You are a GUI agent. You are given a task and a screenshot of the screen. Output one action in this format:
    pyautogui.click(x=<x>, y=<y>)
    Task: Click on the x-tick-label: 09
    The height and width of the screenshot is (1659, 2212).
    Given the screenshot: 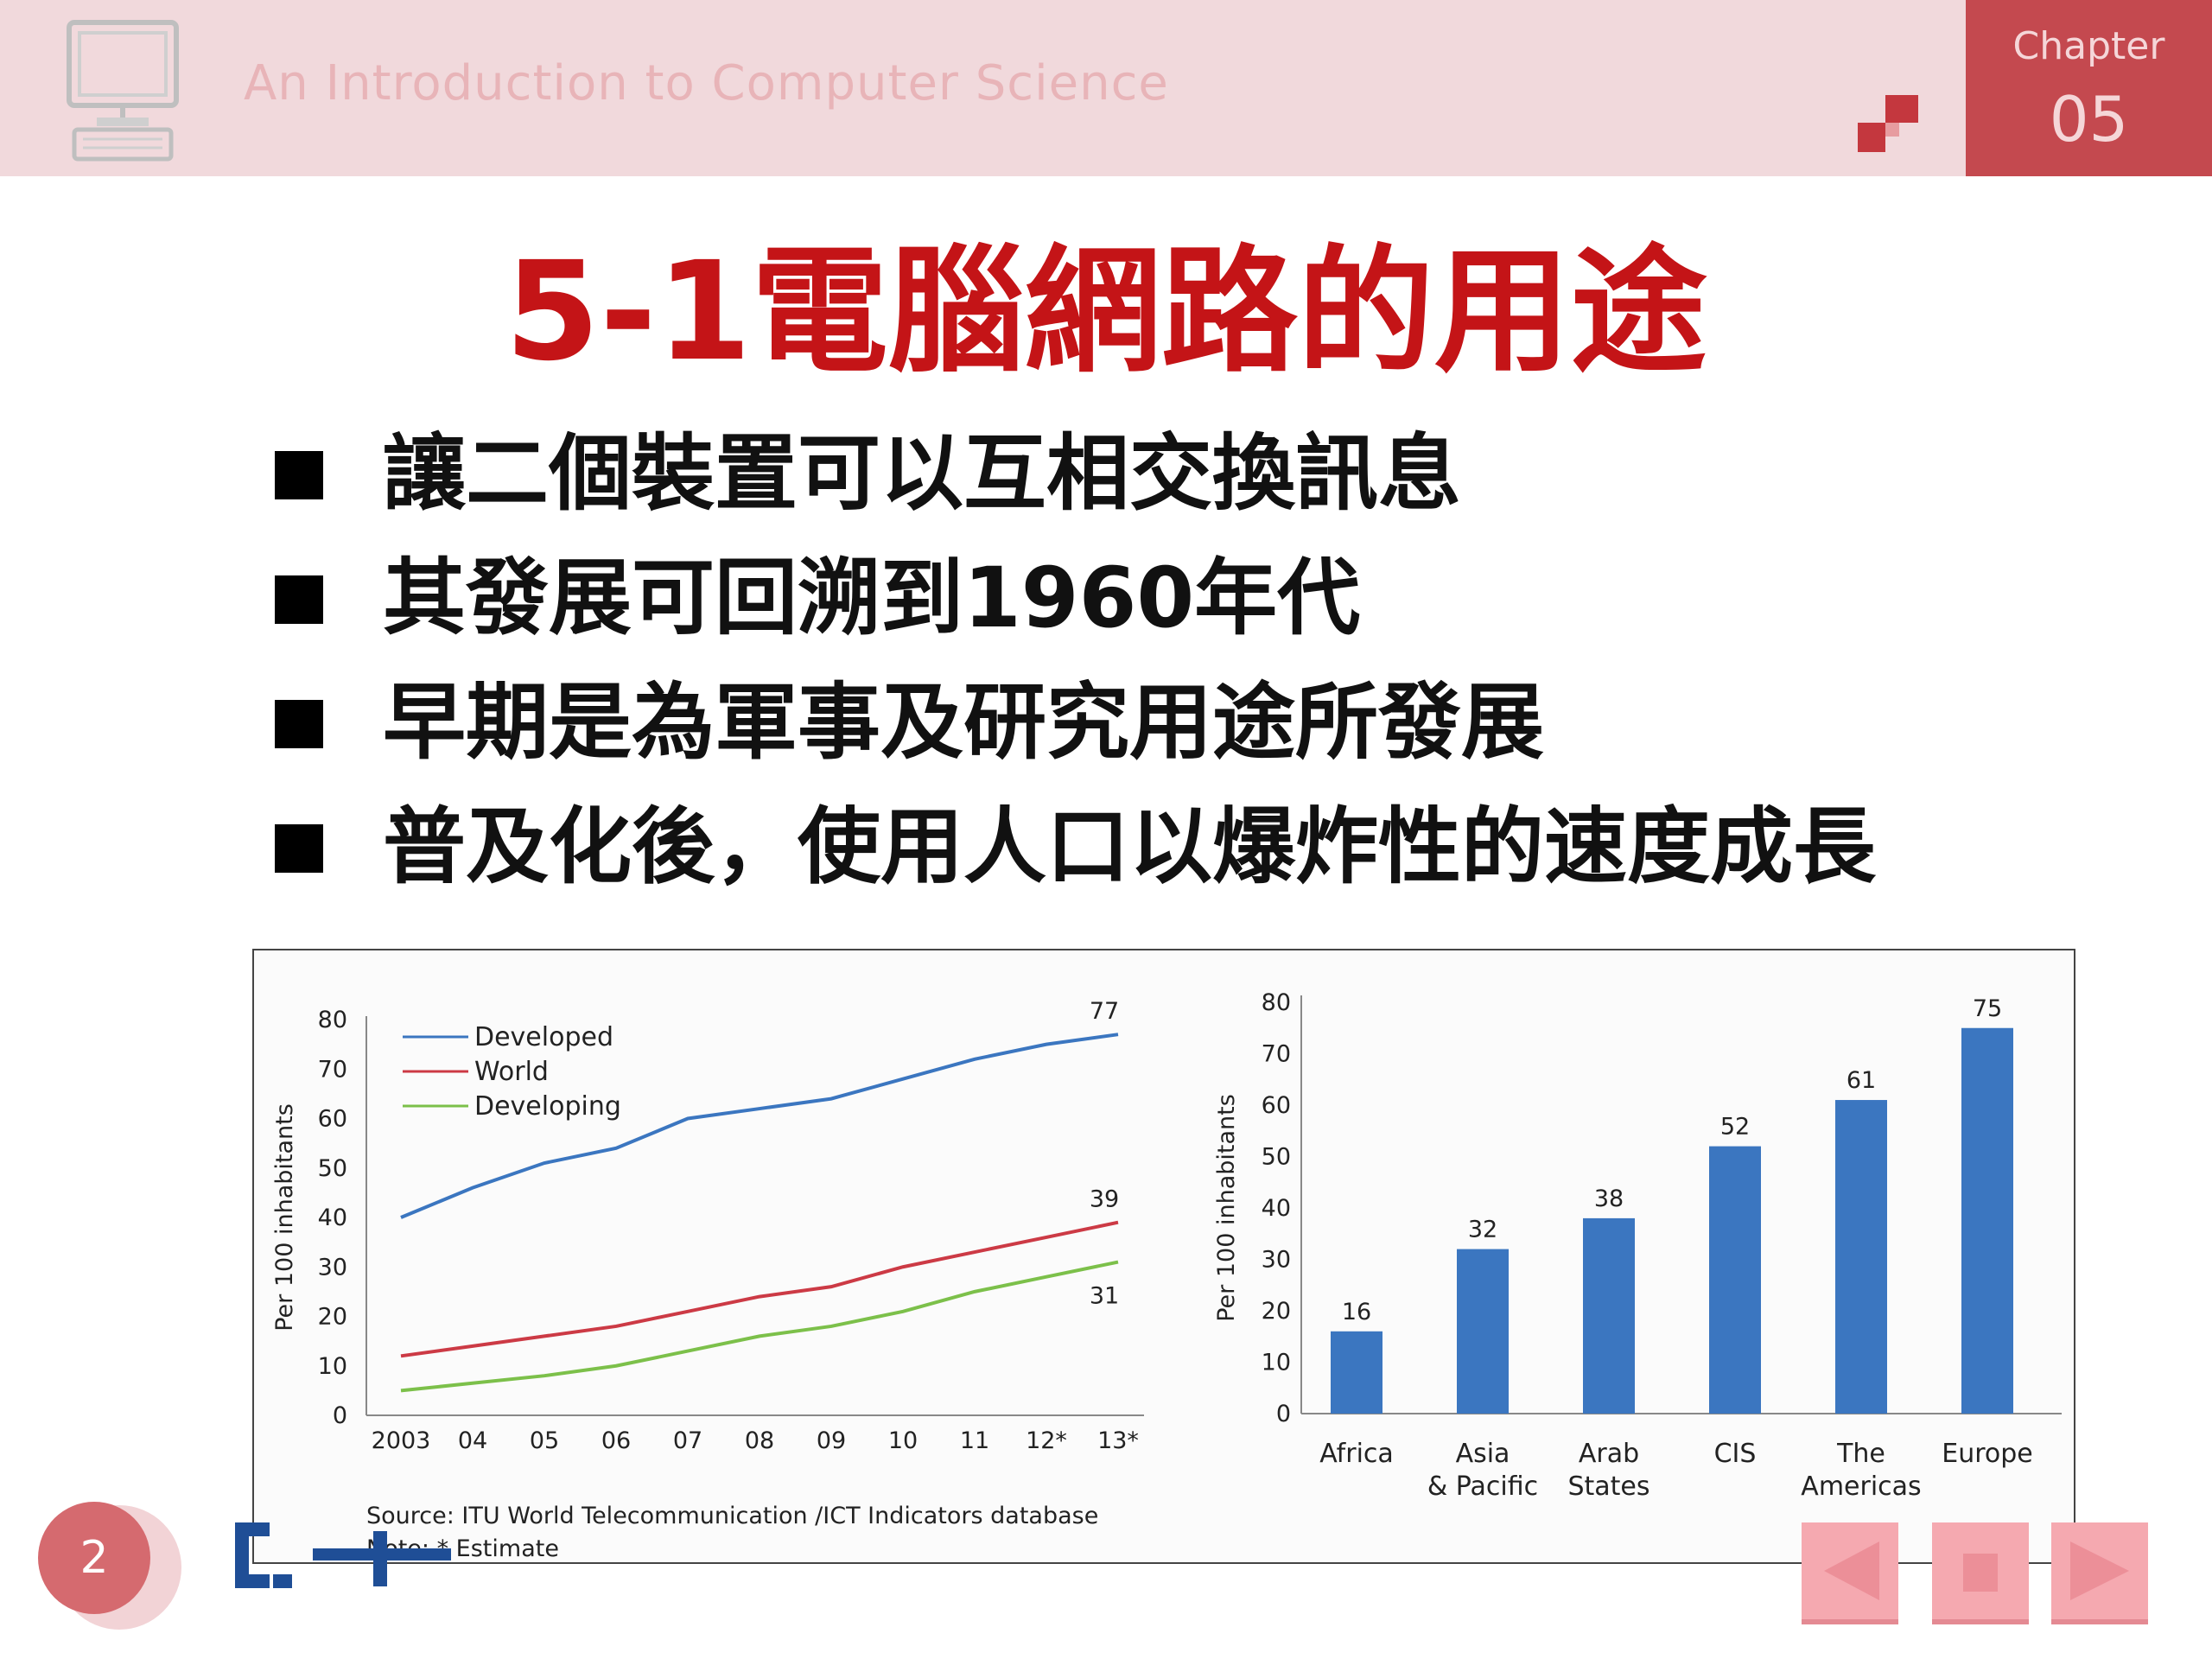 What is the action you would take?
    pyautogui.click(x=831, y=1440)
    